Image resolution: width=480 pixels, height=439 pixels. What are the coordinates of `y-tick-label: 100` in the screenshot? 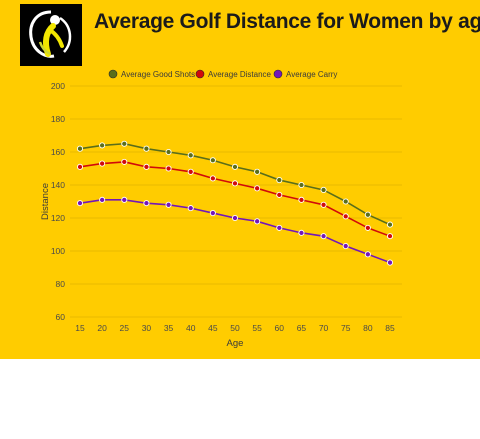 It's located at (58, 251).